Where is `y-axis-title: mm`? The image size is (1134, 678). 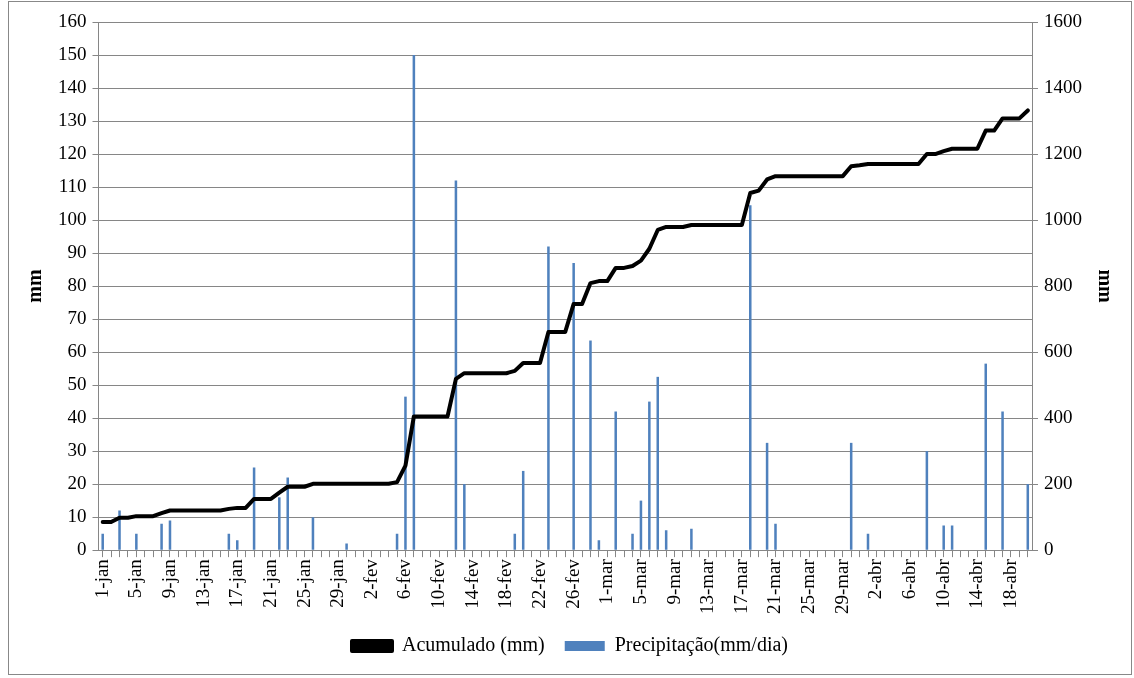
y-axis-title: mm is located at coordinates (34, 286).